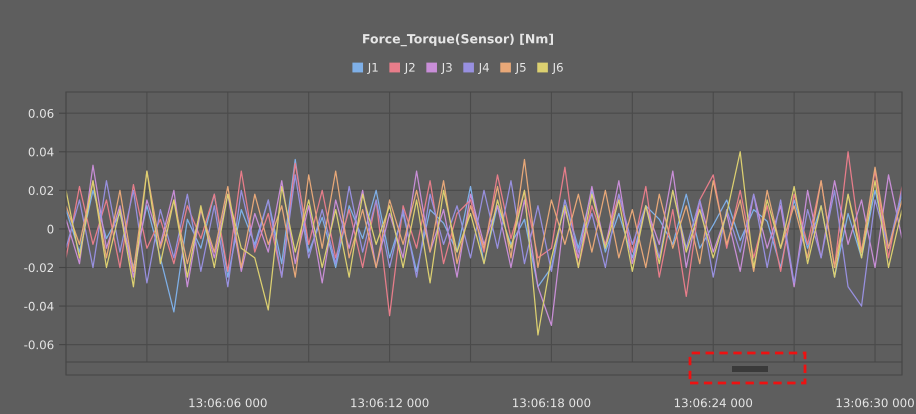 The width and height of the screenshot is (916, 414). Describe the element at coordinates (228, 403) in the screenshot. I see `x-tick-label: 13:06:06 000` at that location.